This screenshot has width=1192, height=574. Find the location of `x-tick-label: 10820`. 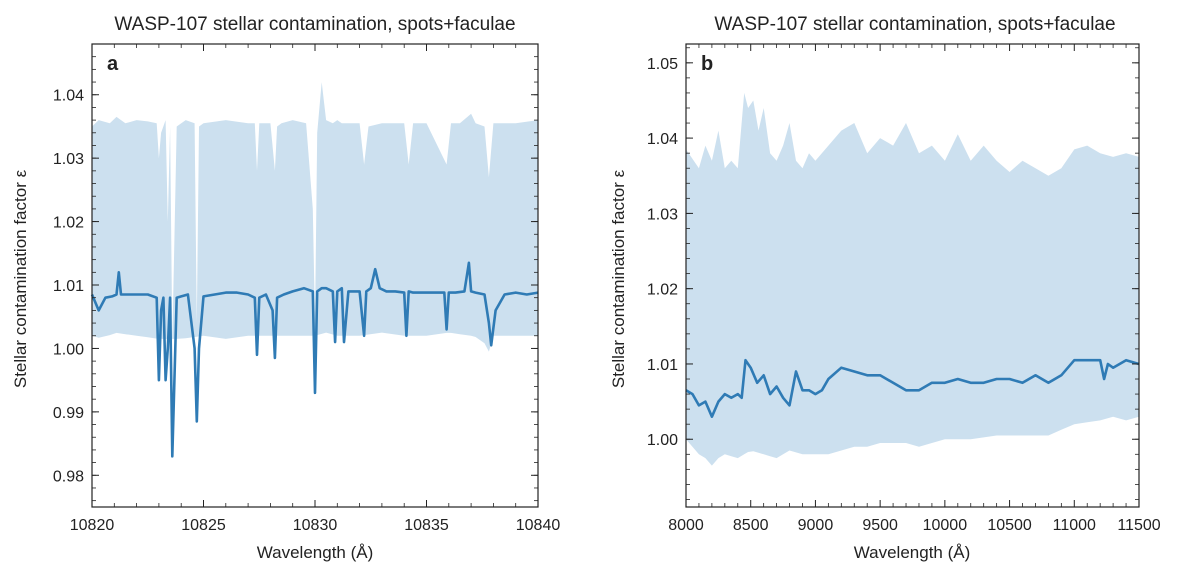

x-tick-label: 10820 is located at coordinates (92, 525).